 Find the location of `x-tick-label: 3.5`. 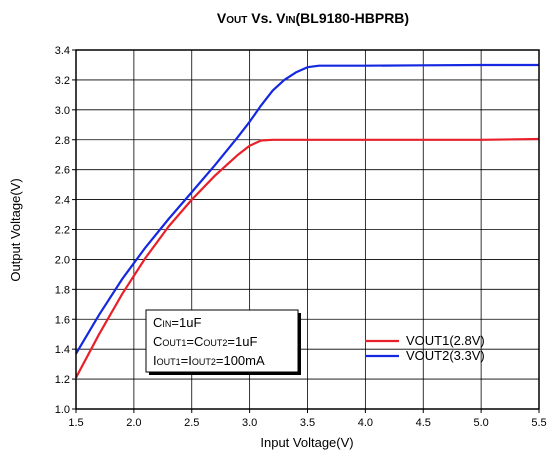

x-tick-label: 3.5 is located at coordinates (307, 423).